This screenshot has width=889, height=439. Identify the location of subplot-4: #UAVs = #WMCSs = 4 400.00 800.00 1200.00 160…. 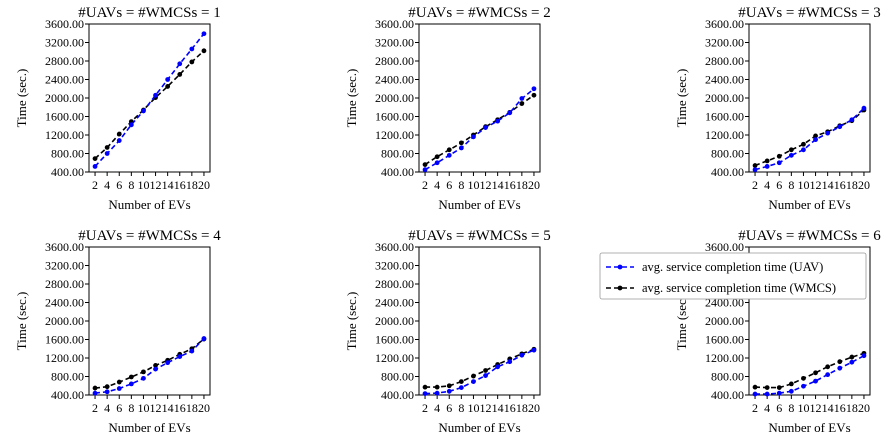
(117, 331).